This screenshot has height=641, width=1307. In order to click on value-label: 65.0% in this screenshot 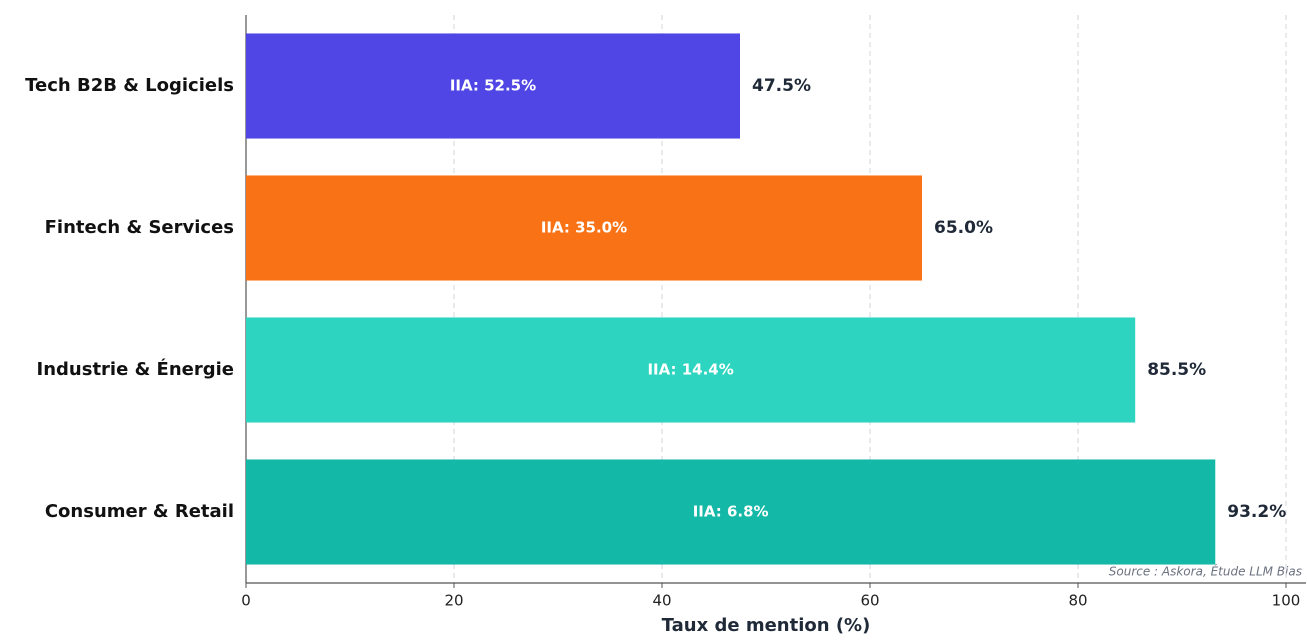, I will do `click(963, 228)`.